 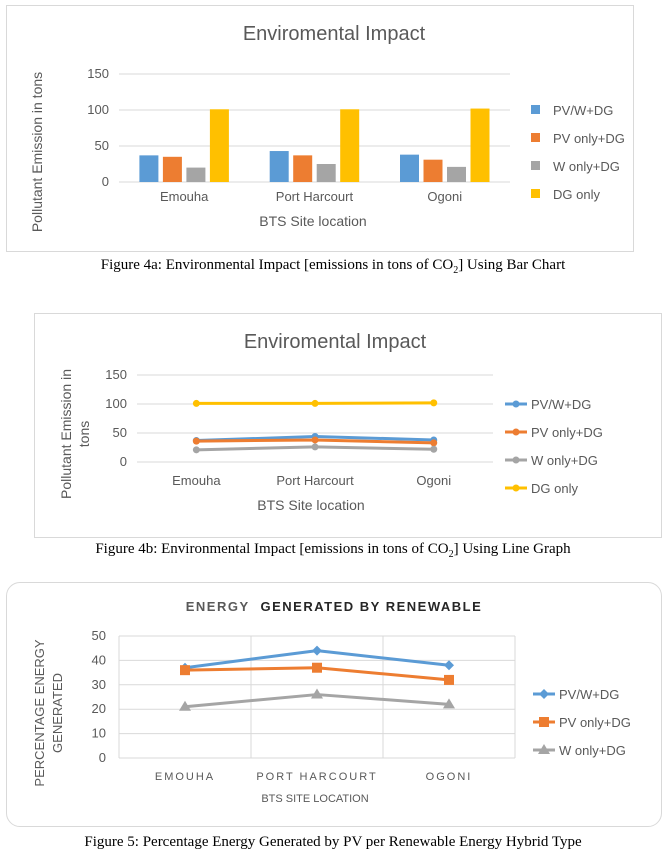 I want to click on y-axis-label-line-2: tons, so click(x=84, y=434).